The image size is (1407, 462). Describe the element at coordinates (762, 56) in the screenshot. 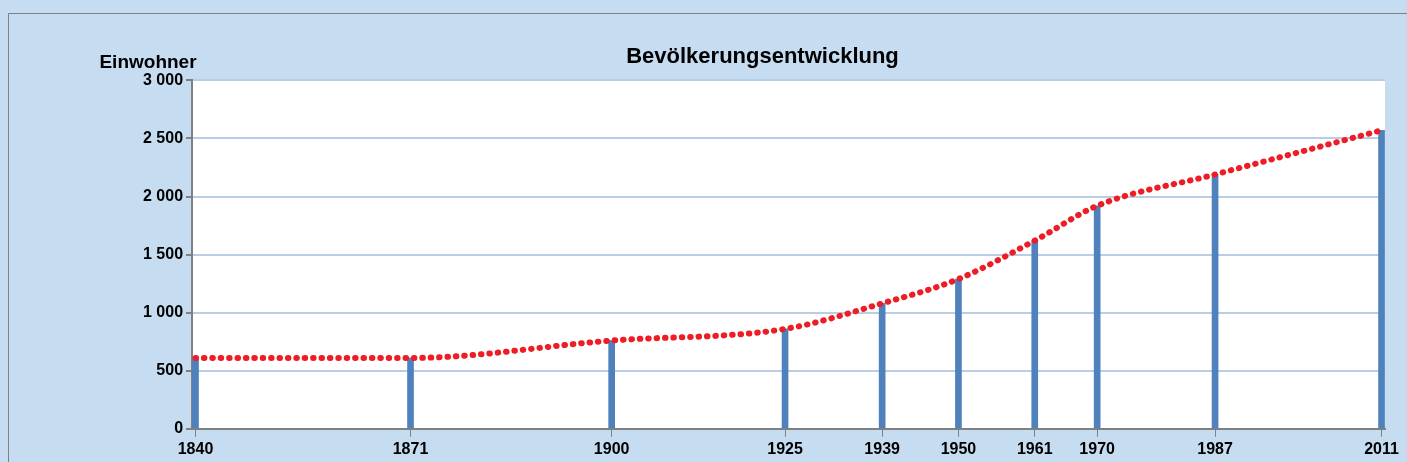

I see `chart-title: Bevölkerungsentwicklung` at that location.